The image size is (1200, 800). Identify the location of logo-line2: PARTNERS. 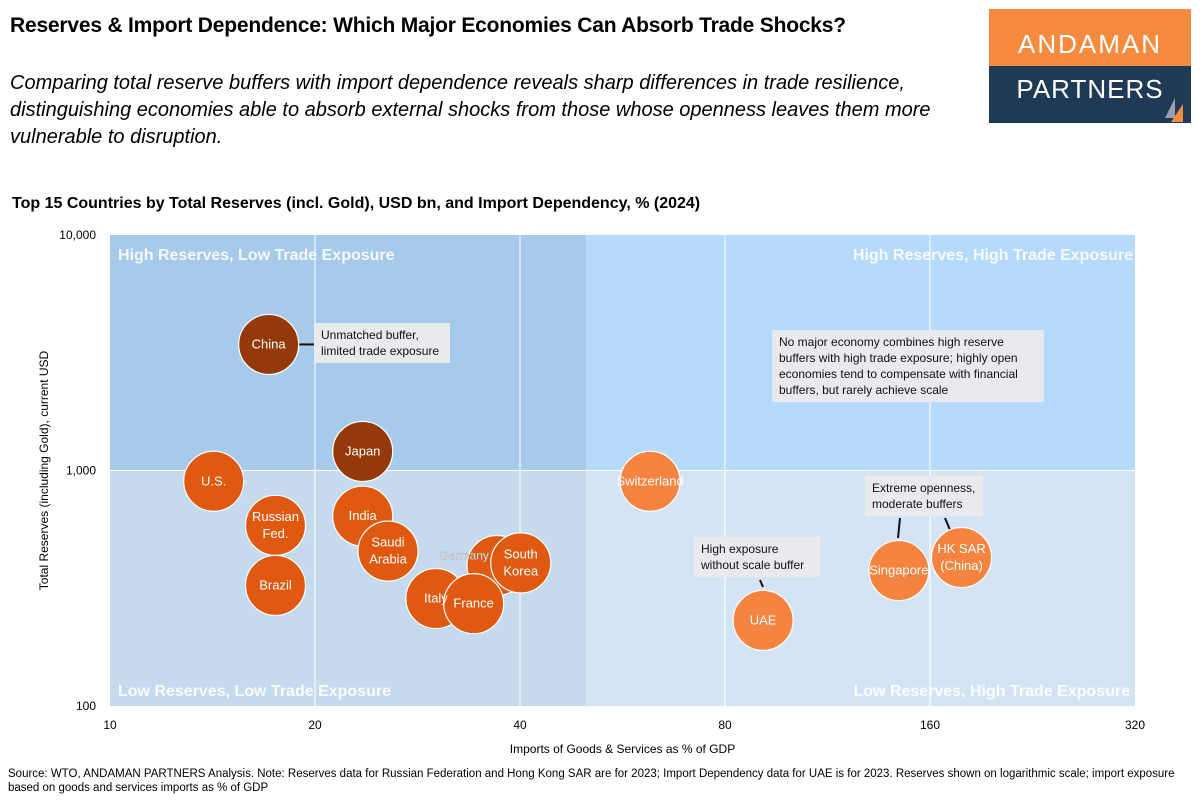
(1090, 94).